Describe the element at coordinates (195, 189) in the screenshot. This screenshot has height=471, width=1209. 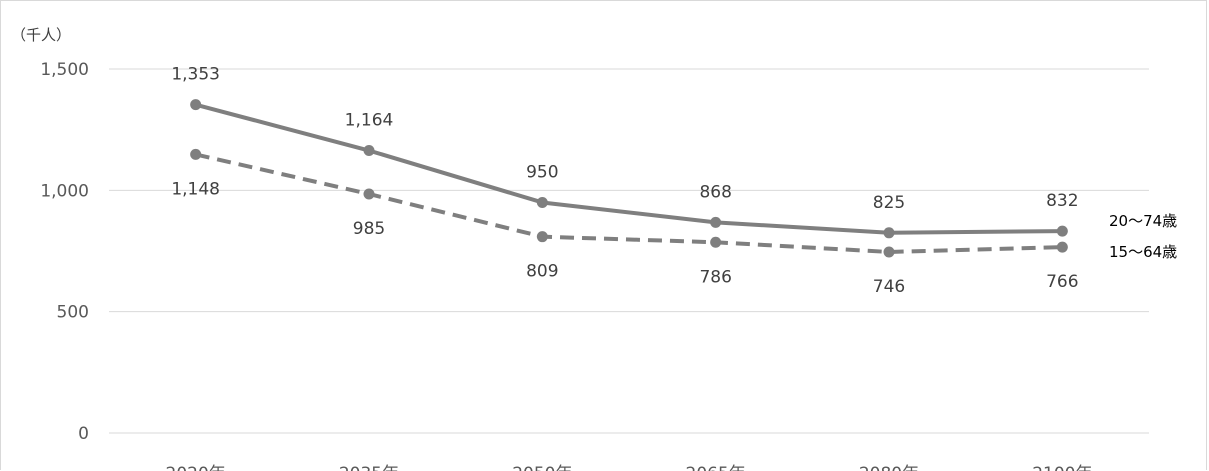
I see `data-label: 1,148` at that location.